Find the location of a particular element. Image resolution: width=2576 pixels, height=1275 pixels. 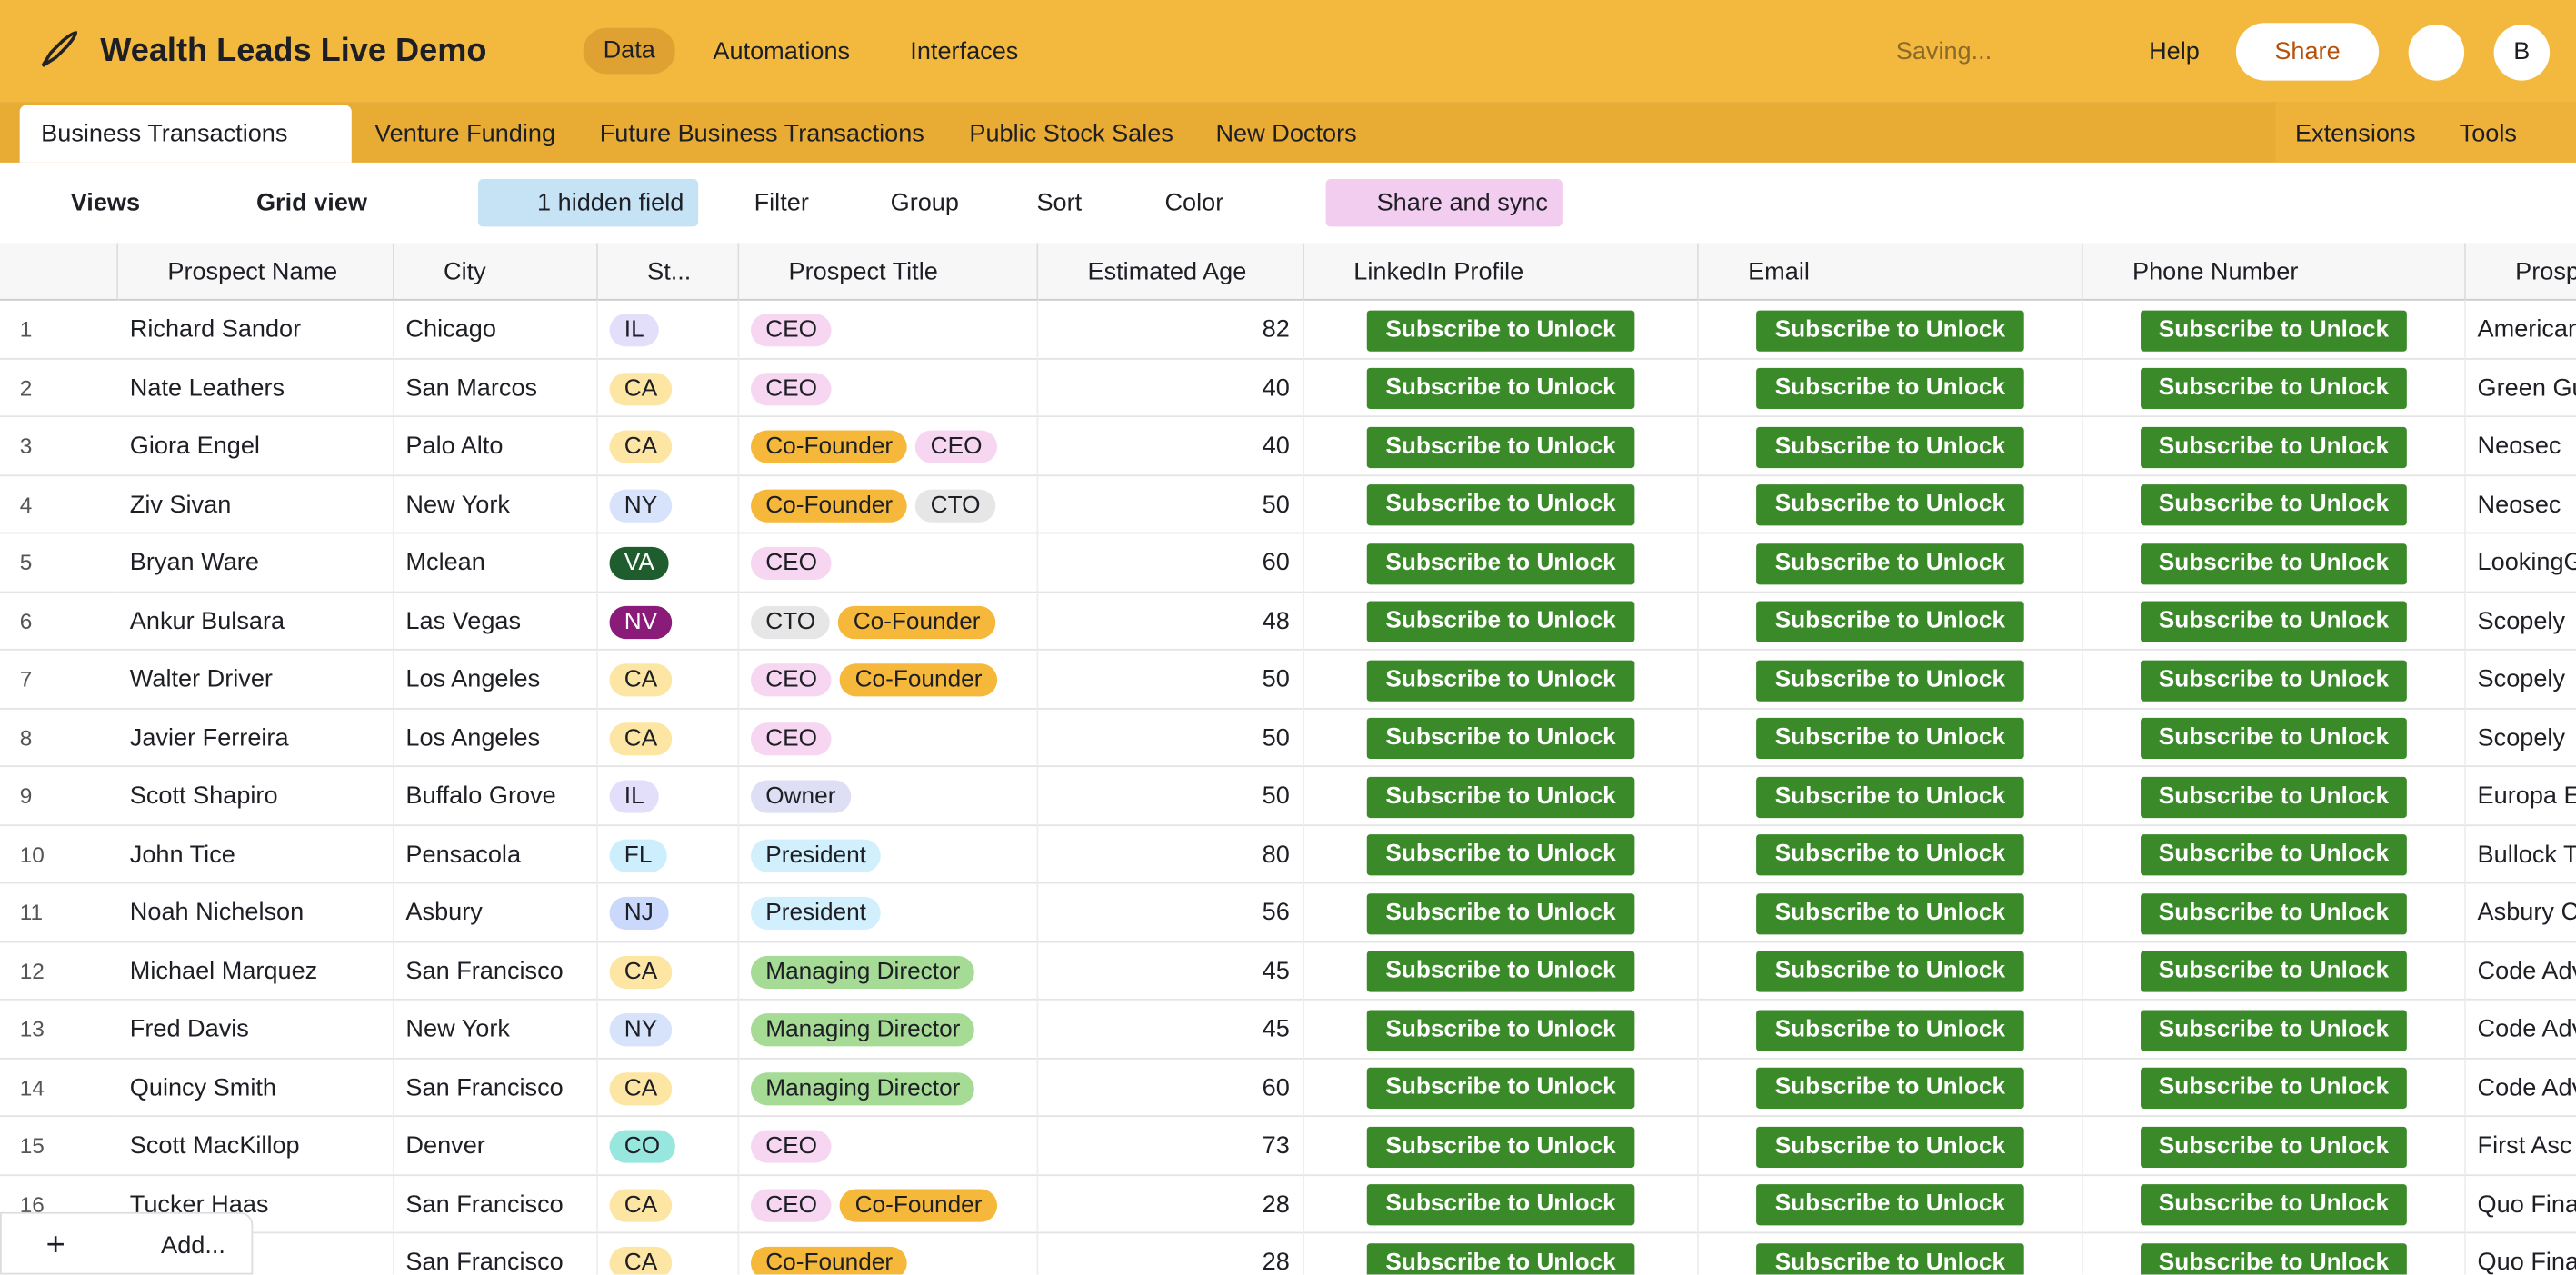

column-header: City is located at coordinates (496, 272).